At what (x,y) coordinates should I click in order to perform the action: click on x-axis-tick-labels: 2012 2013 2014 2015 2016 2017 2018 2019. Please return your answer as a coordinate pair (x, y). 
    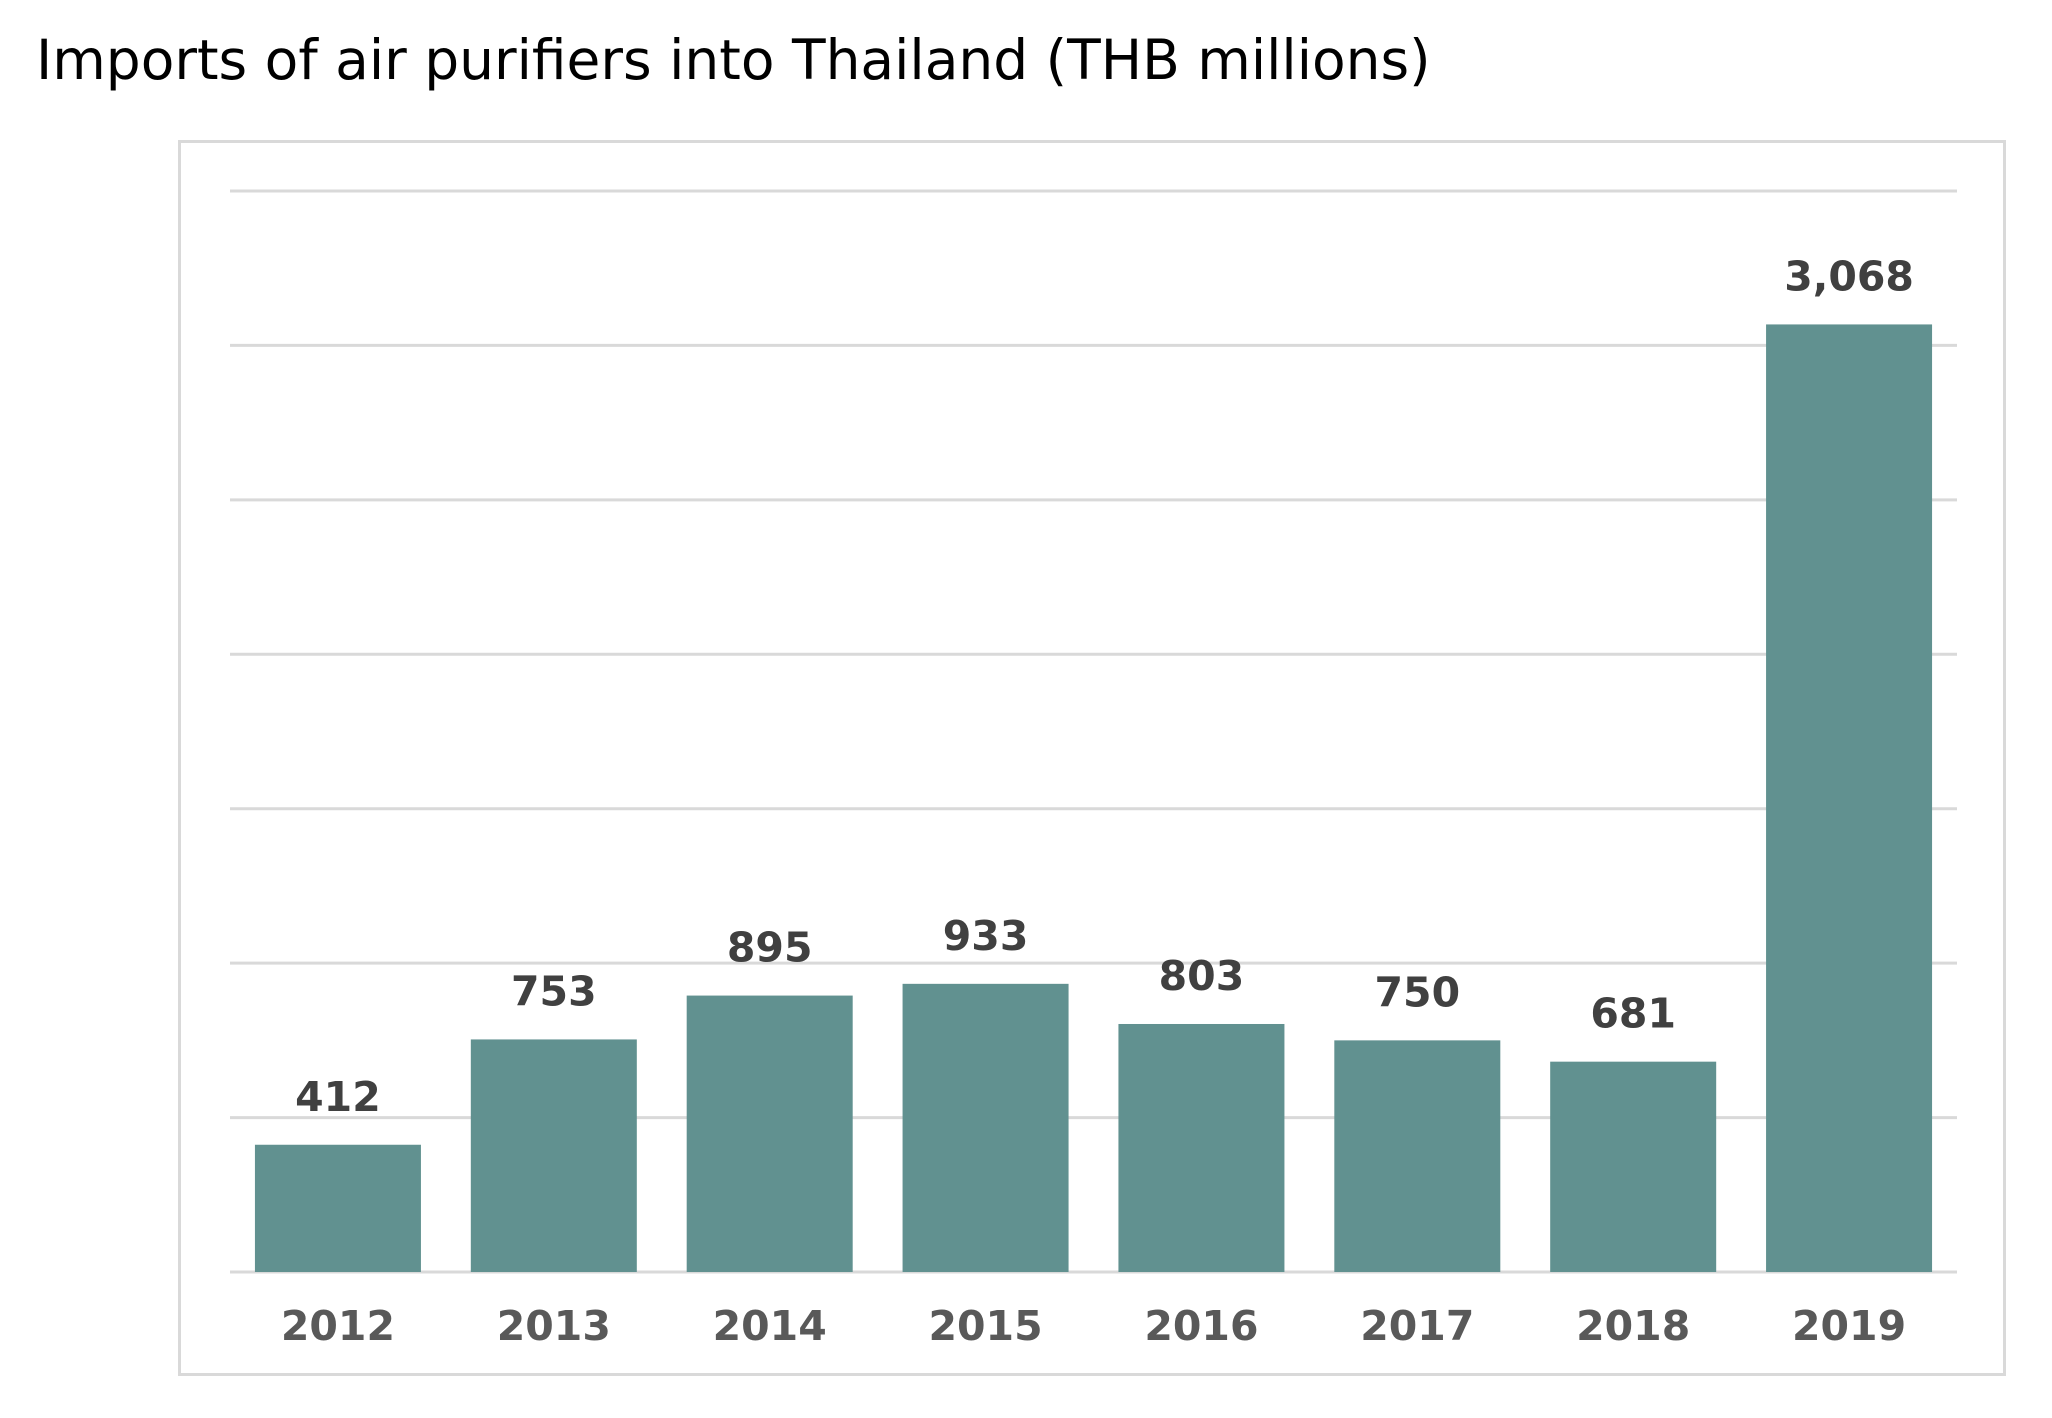
    Looking at the image, I should click on (1093, 1326).